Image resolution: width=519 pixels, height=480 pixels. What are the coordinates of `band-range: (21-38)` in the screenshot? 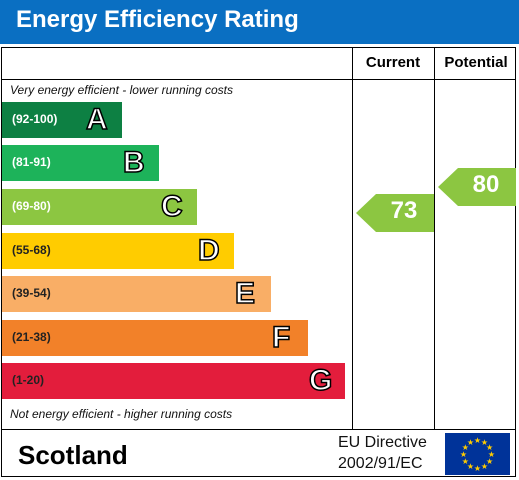 It's located at (31, 337).